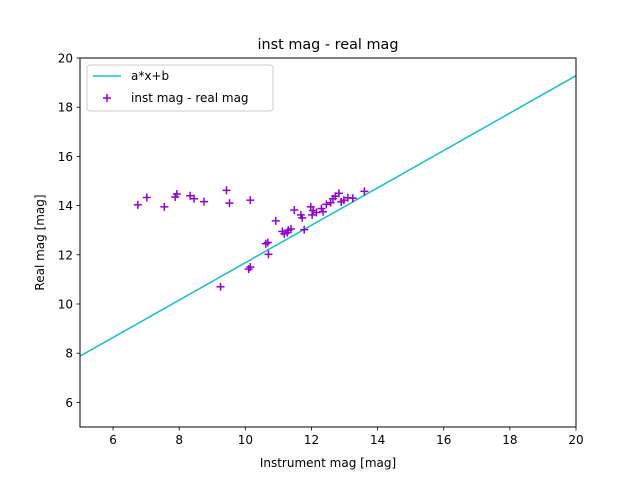 Image resolution: width=640 pixels, height=480 pixels. I want to click on y-tick-label: 14, so click(65, 206).